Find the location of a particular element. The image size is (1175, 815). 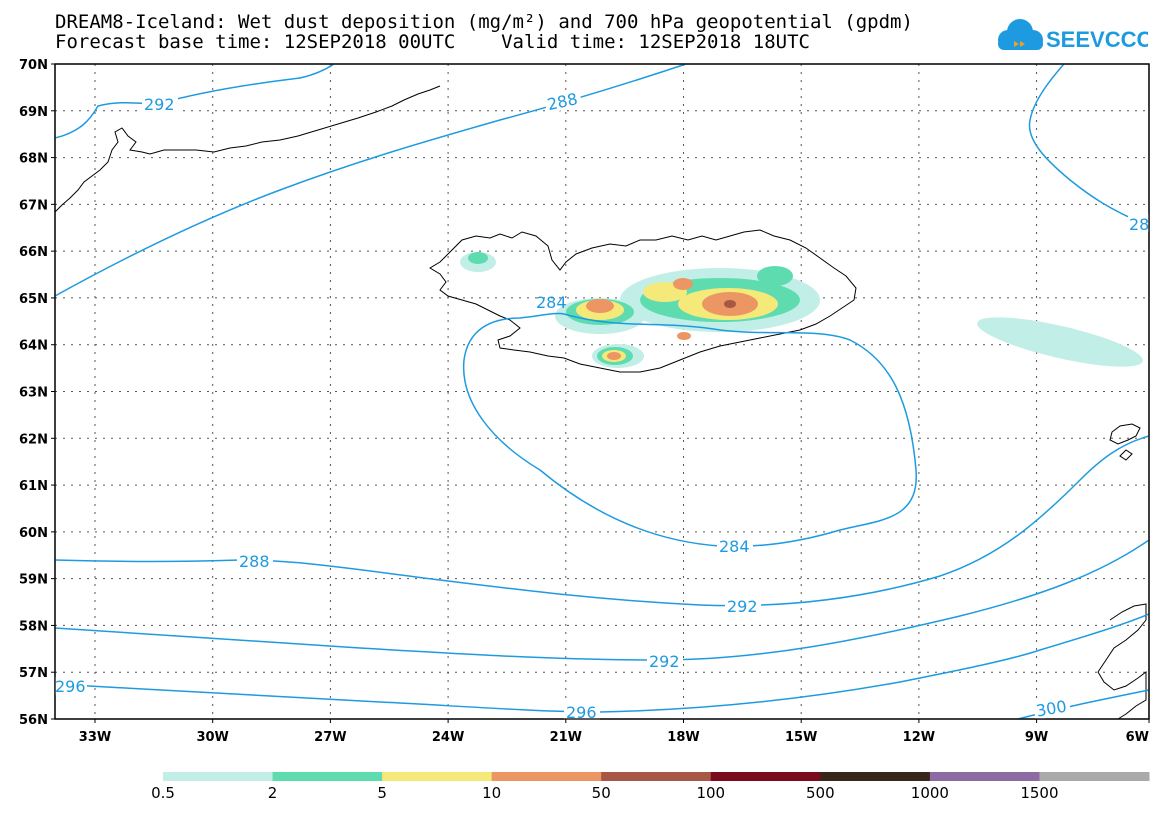

latitude-label: 65N is located at coordinates (33, 299).